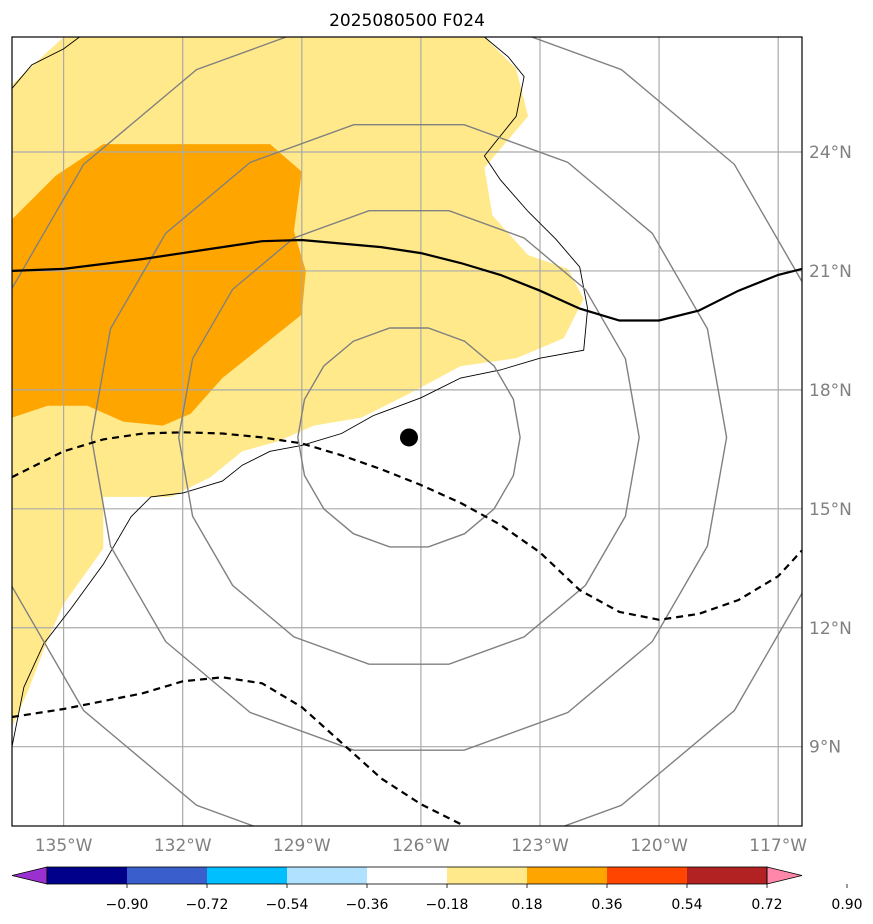  I want to click on chart-title: 2025080500 F024, so click(407, 21).